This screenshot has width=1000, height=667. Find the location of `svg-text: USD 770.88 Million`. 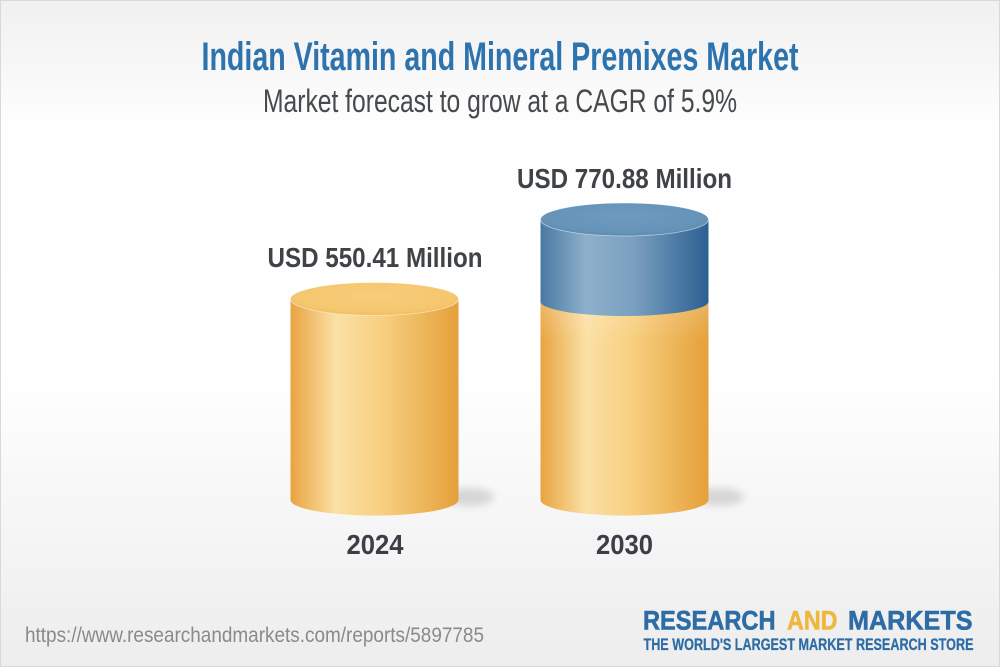

svg-text: USD 770.88 Million is located at coordinates (624, 178).